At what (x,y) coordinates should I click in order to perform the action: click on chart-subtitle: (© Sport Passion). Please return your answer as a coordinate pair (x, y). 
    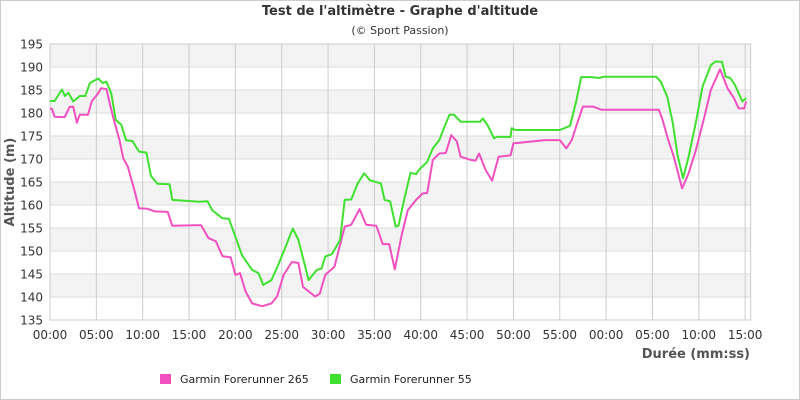
    Looking at the image, I should click on (399, 30).